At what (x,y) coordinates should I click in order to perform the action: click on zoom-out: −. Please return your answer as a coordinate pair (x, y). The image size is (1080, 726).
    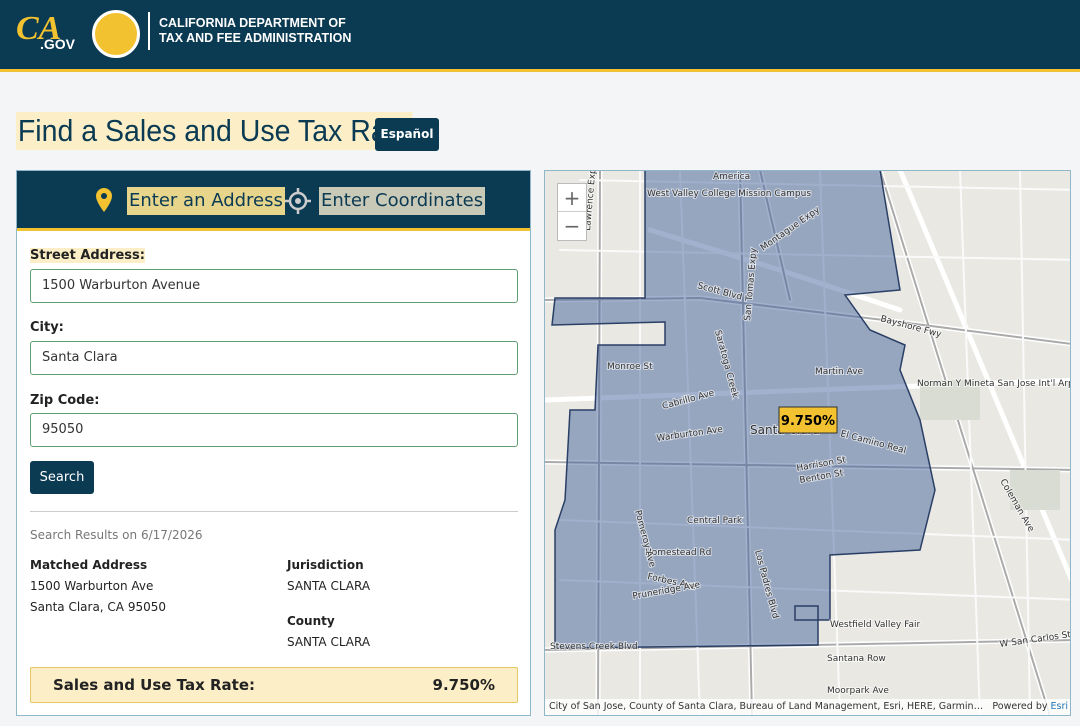
    Looking at the image, I should click on (572, 226).